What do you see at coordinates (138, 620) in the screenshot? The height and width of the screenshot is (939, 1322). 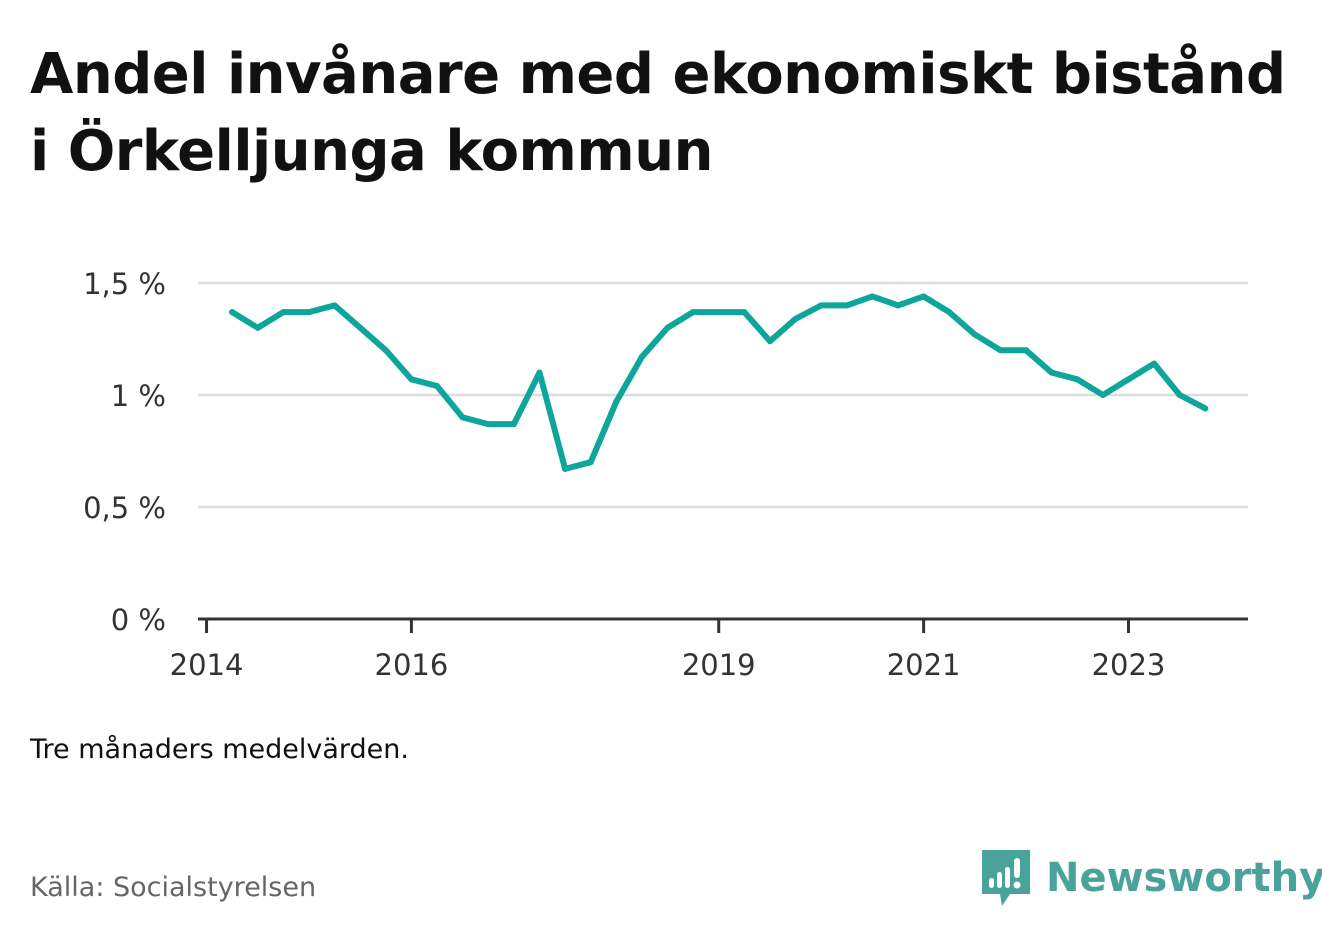 I see `y-tick-label: 0 %` at bounding box center [138, 620].